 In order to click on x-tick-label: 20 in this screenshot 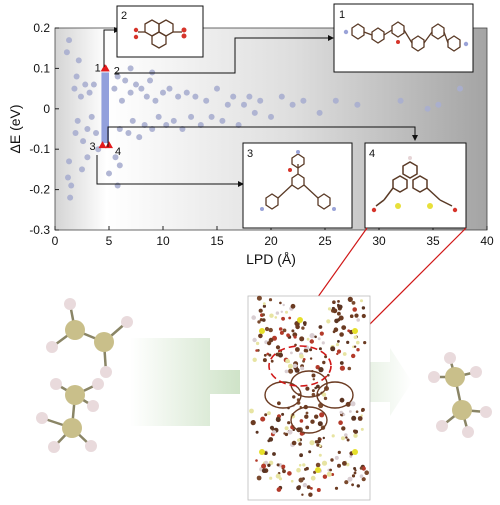, I will do `click(271, 241)`.